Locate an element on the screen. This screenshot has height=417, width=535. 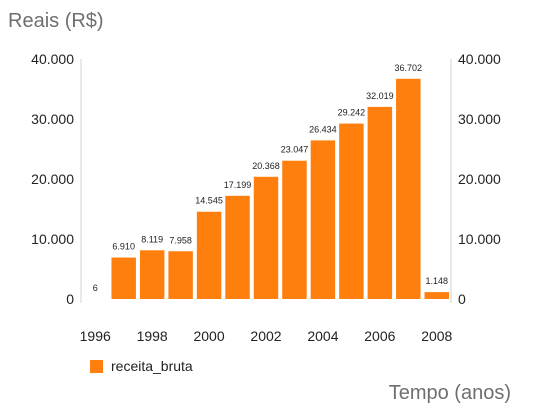
y-axis-title: Reais (R$) is located at coordinates (56, 21).